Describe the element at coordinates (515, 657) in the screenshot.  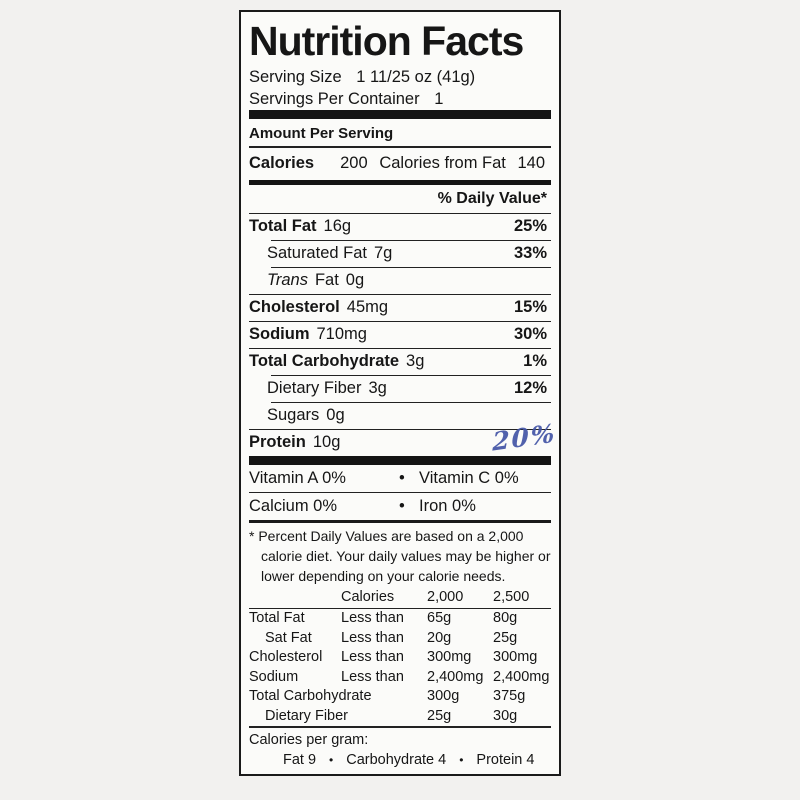
I see `table-cell-2500: 300mg` at that location.